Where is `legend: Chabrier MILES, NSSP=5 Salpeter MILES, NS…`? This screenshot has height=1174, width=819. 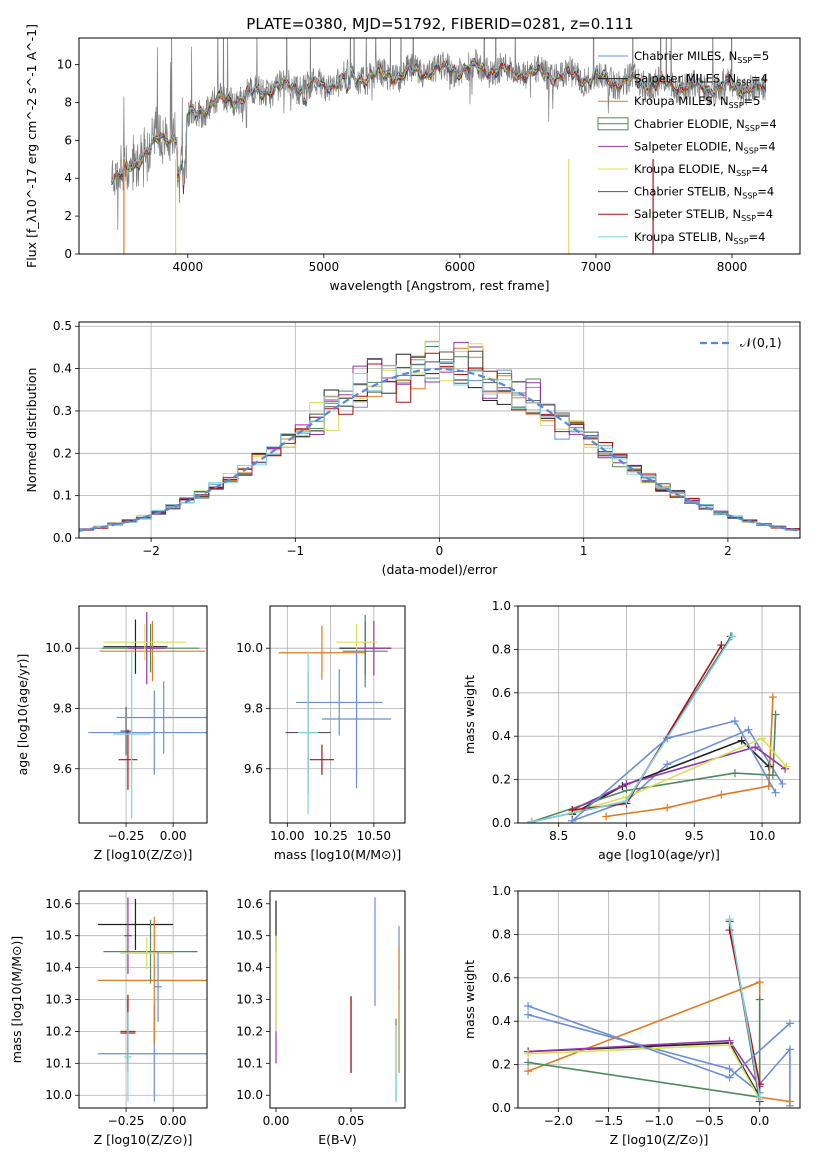 legend: Chabrier MILES, NSSP=5 Salpeter MILES, NS… is located at coordinates (687, 147).